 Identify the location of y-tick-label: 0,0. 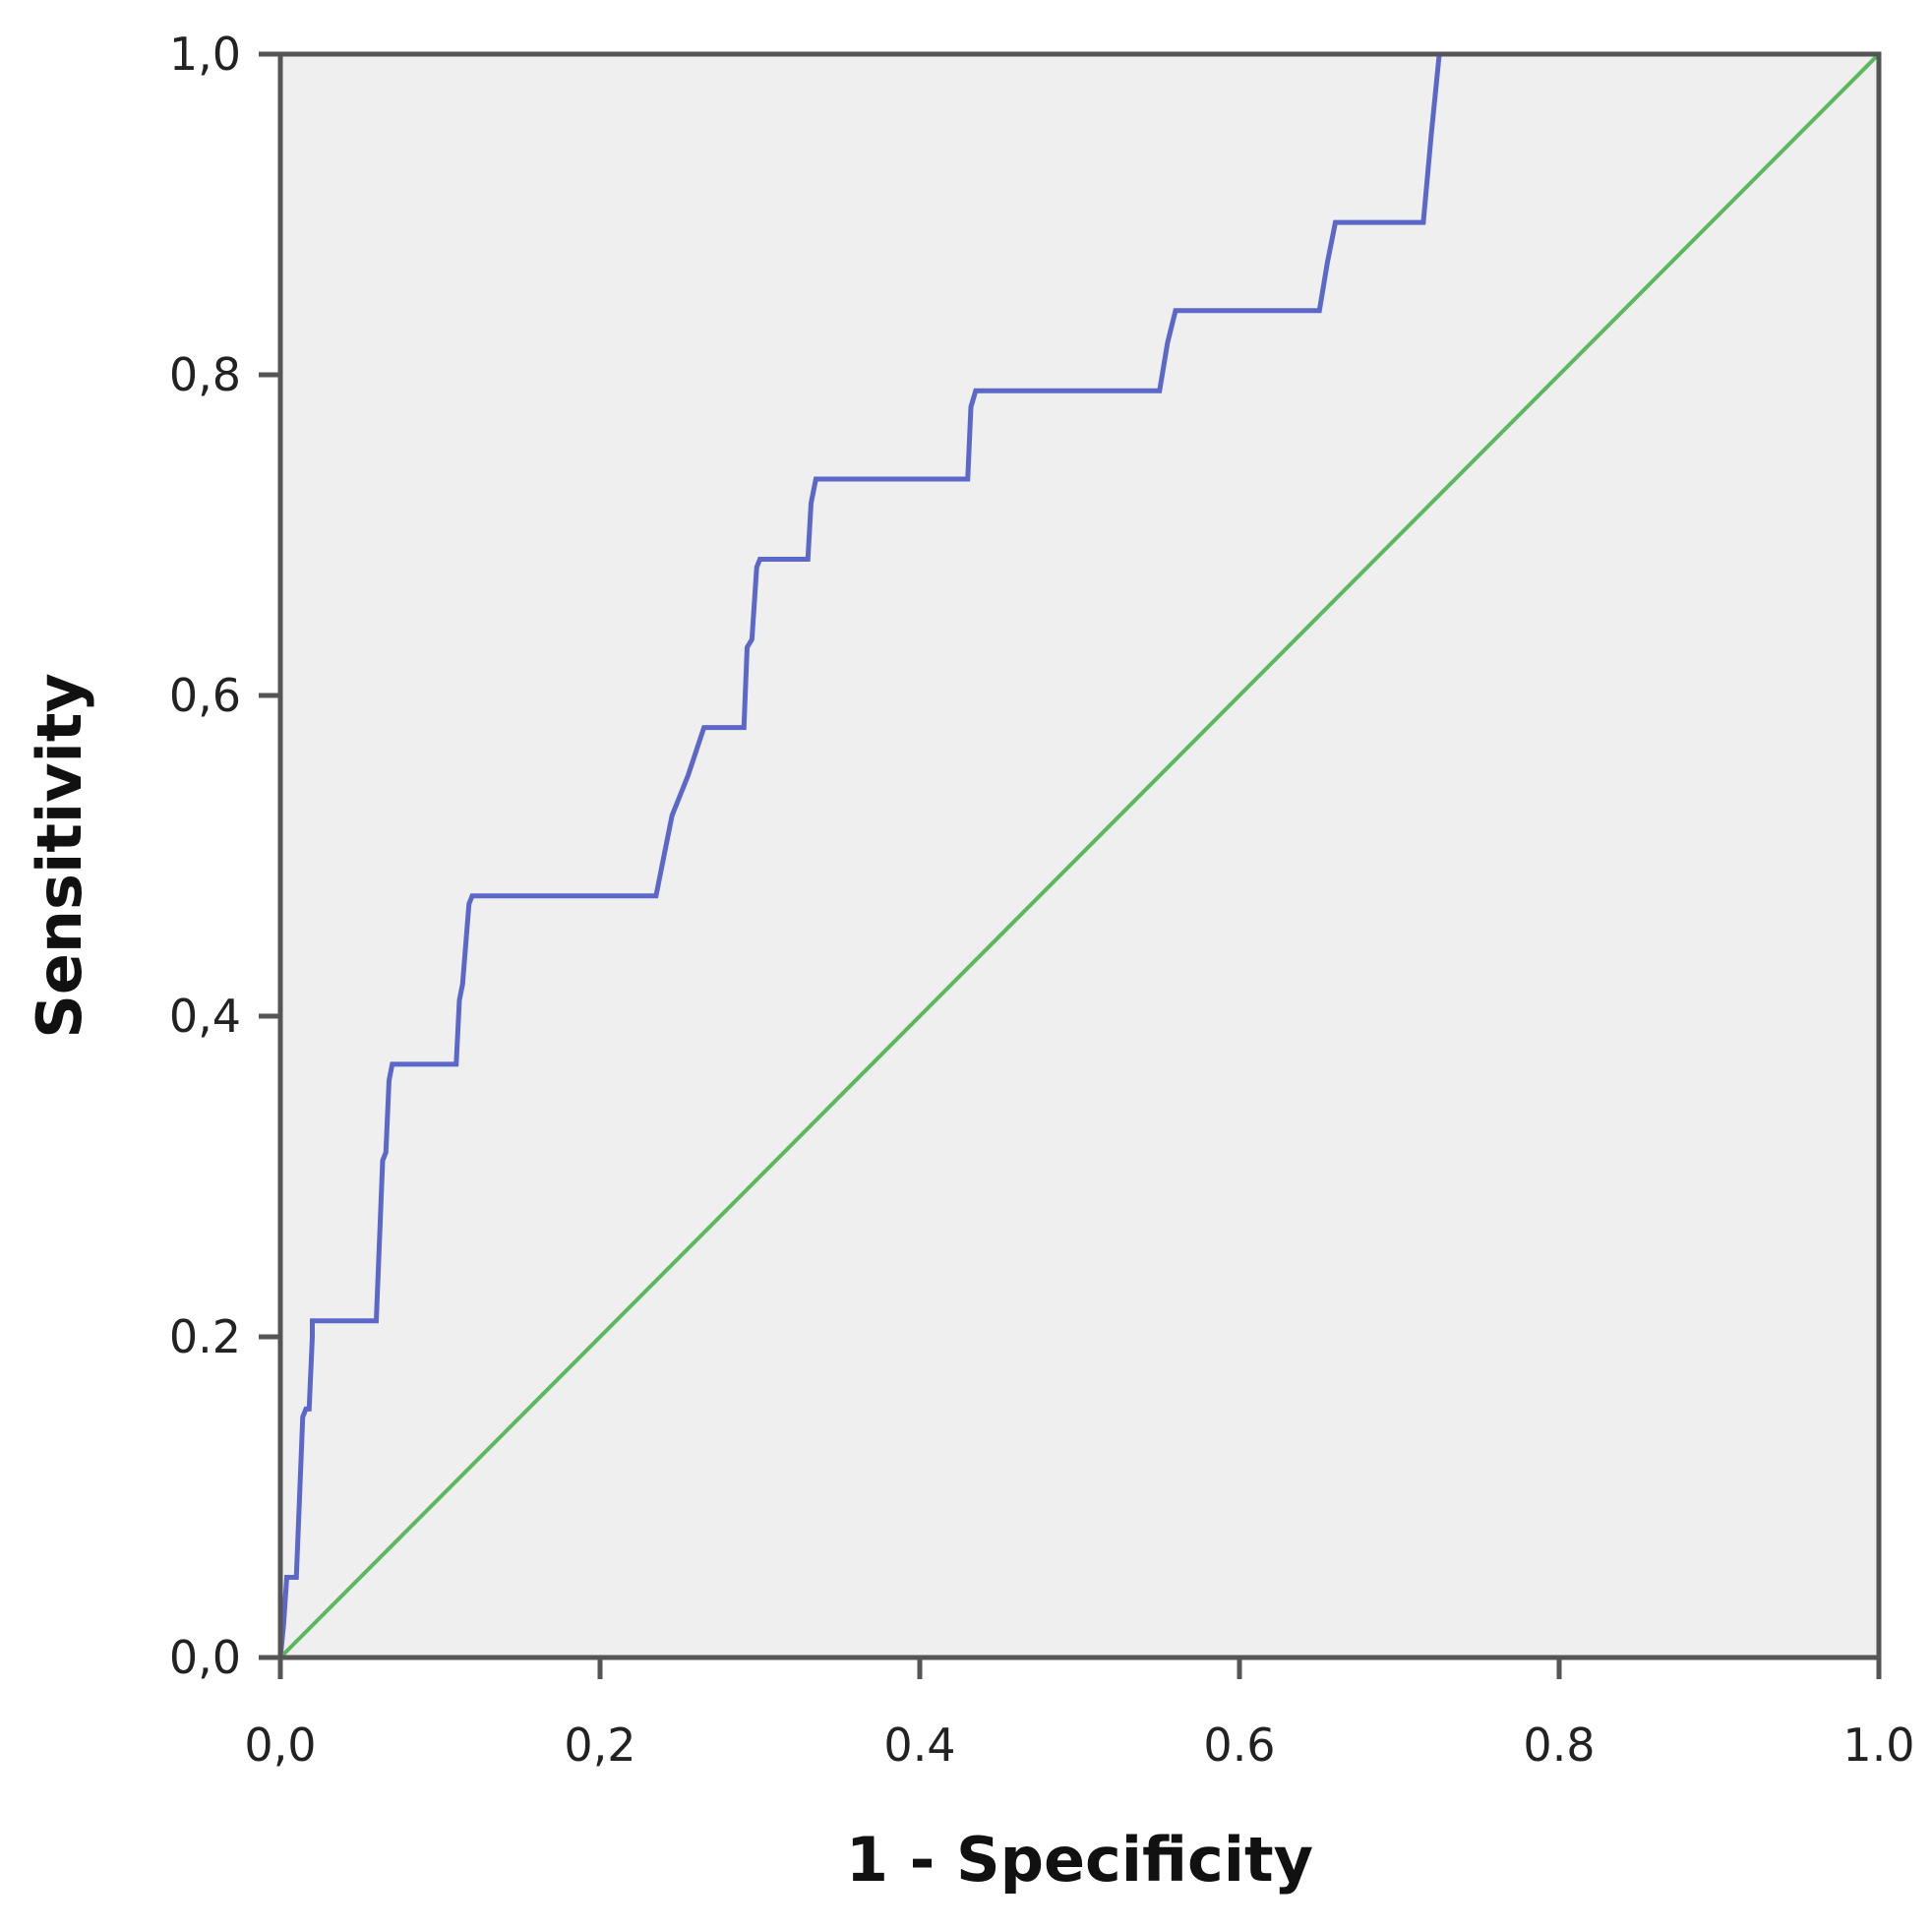
(205, 1657).